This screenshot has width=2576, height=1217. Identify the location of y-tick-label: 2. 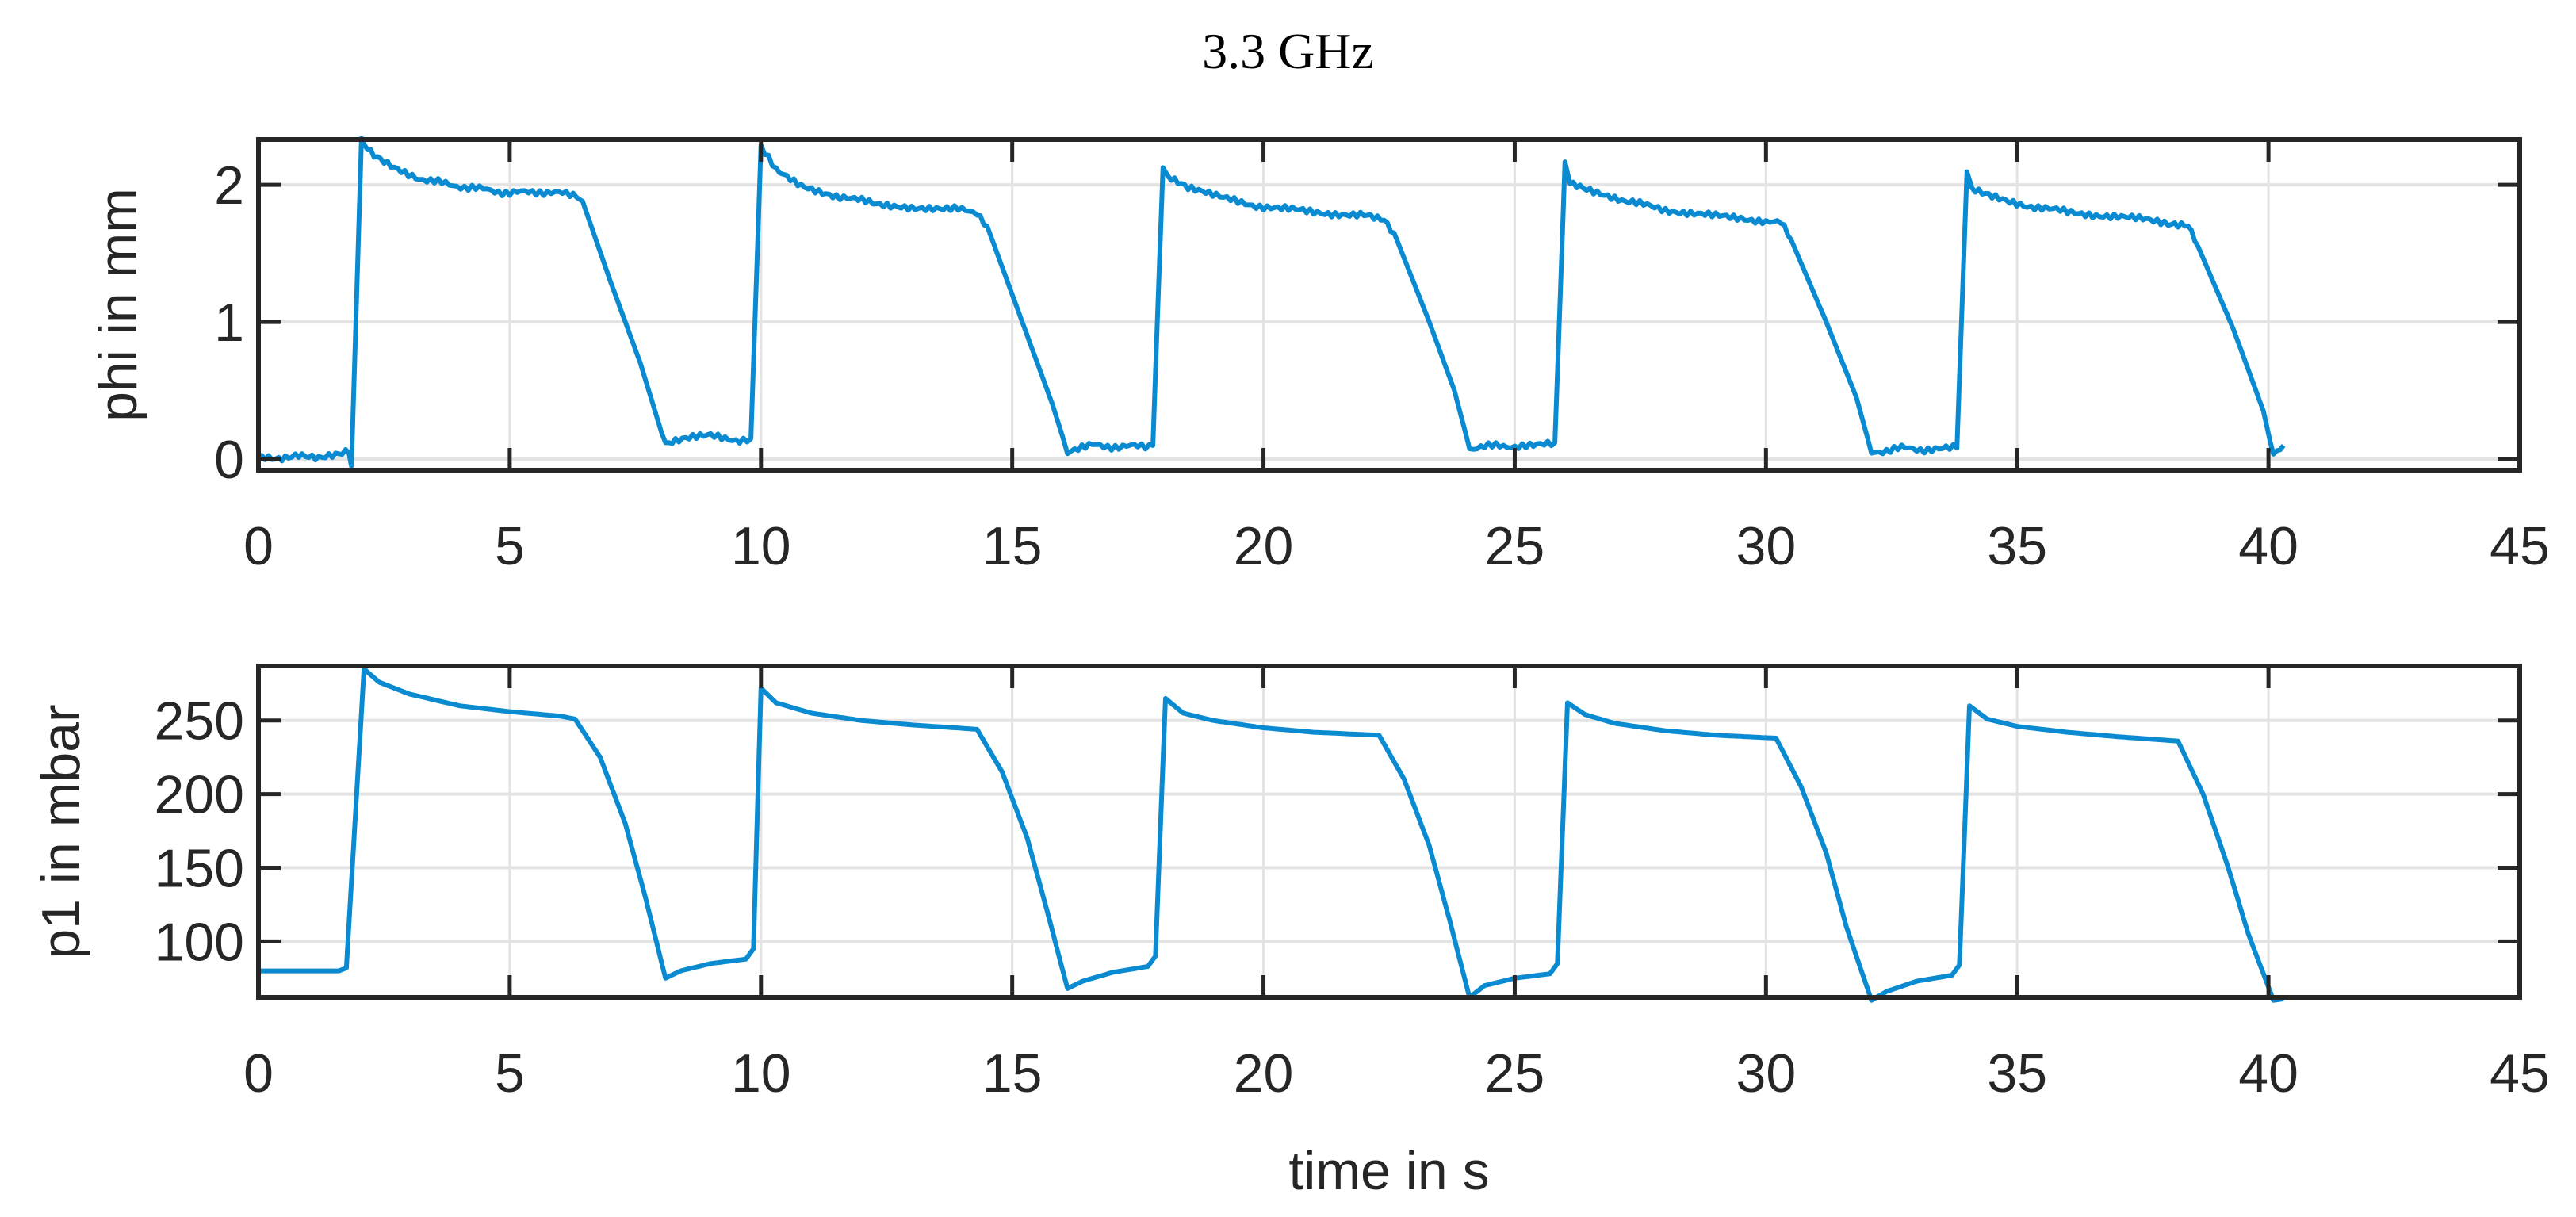
(229, 185).